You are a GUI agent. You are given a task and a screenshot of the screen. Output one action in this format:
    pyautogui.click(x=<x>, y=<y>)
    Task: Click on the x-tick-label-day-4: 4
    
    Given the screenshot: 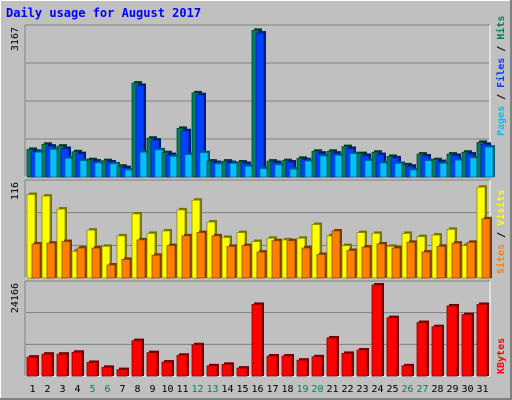 What is the action you would take?
    pyautogui.click(x=77, y=389)
    